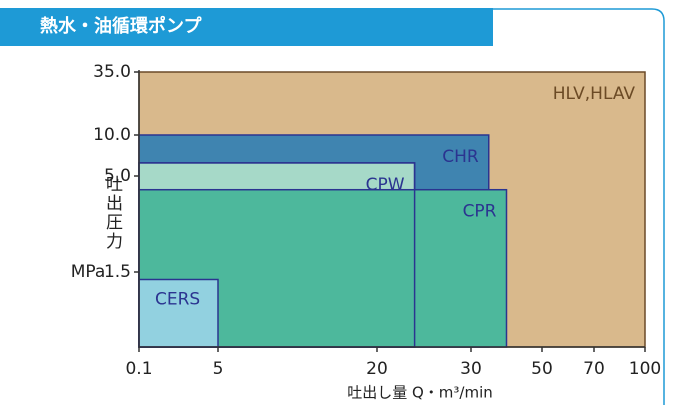 The image size is (682, 405). What do you see at coordinates (218, 369) in the screenshot?
I see `x-tick-label: 5` at bounding box center [218, 369].